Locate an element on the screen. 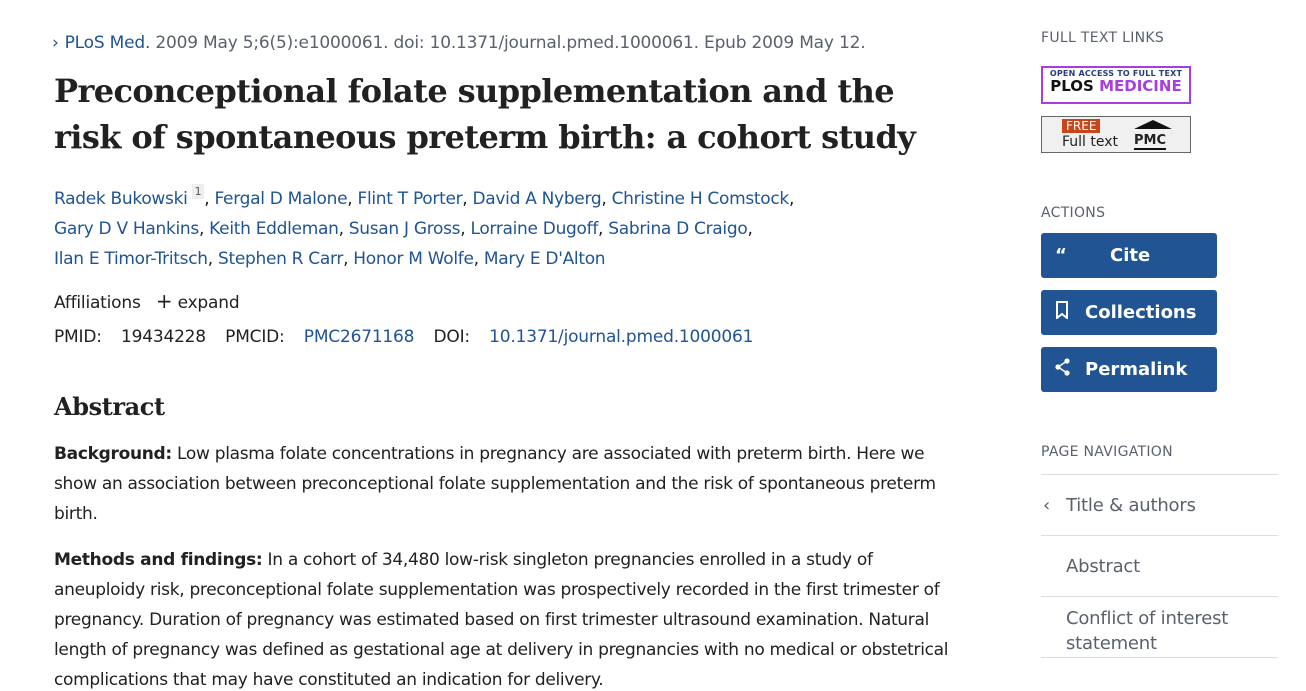 The height and width of the screenshot is (691, 1306). nav-title-authors: ‹ Title & authors is located at coordinates (1159, 505).